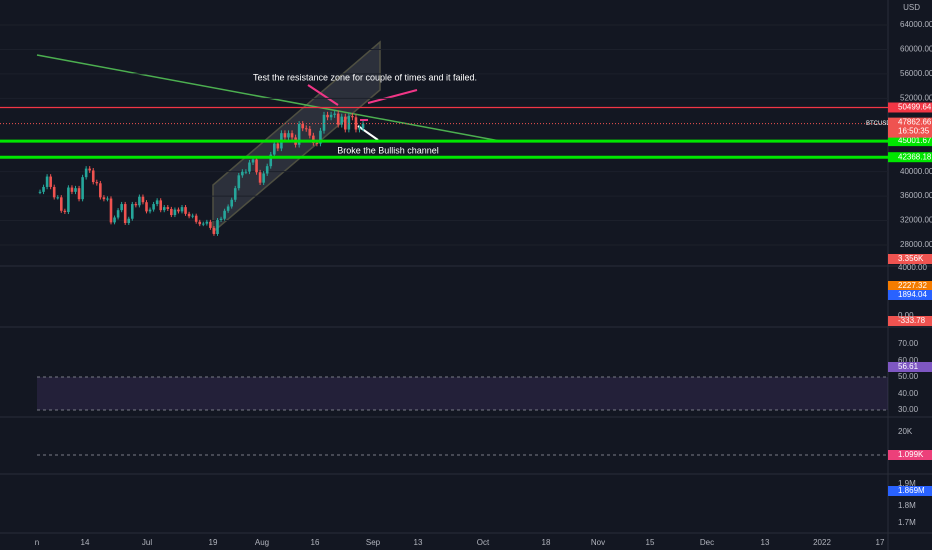  I want to click on indicator-label: 1.869M, so click(911, 490).